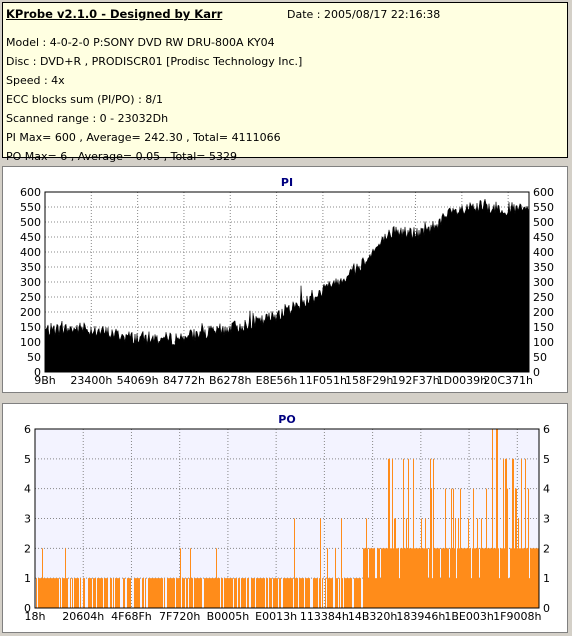 The image size is (572, 636). What do you see at coordinates (87, 118) in the screenshot?
I see `range-line: Scanned range : 0 - 23032Dh` at bounding box center [87, 118].